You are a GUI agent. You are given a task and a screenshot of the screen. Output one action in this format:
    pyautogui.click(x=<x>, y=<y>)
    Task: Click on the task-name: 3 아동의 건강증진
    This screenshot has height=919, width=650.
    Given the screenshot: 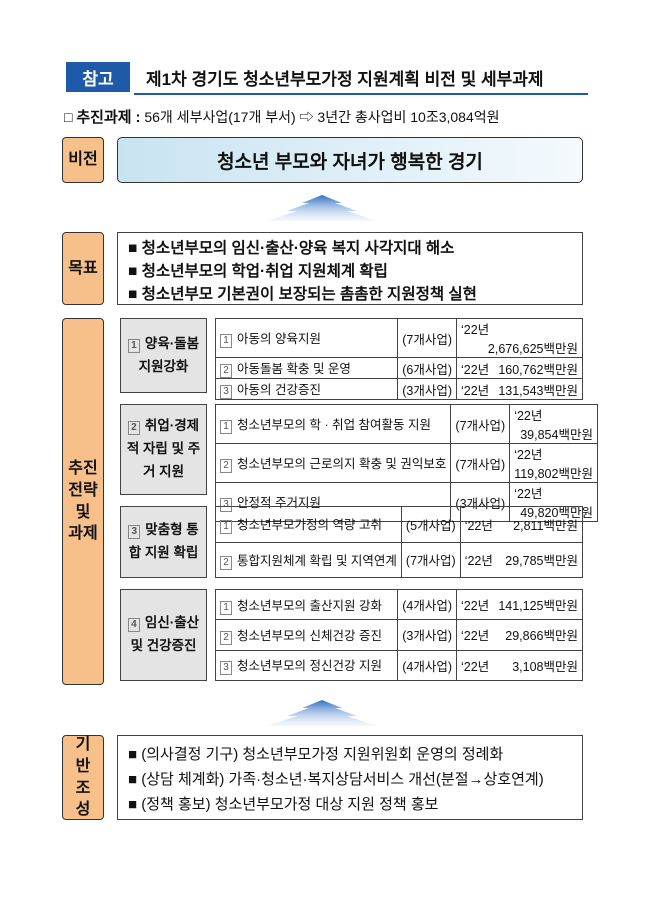 What is the action you would take?
    pyautogui.click(x=306, y=389)
    